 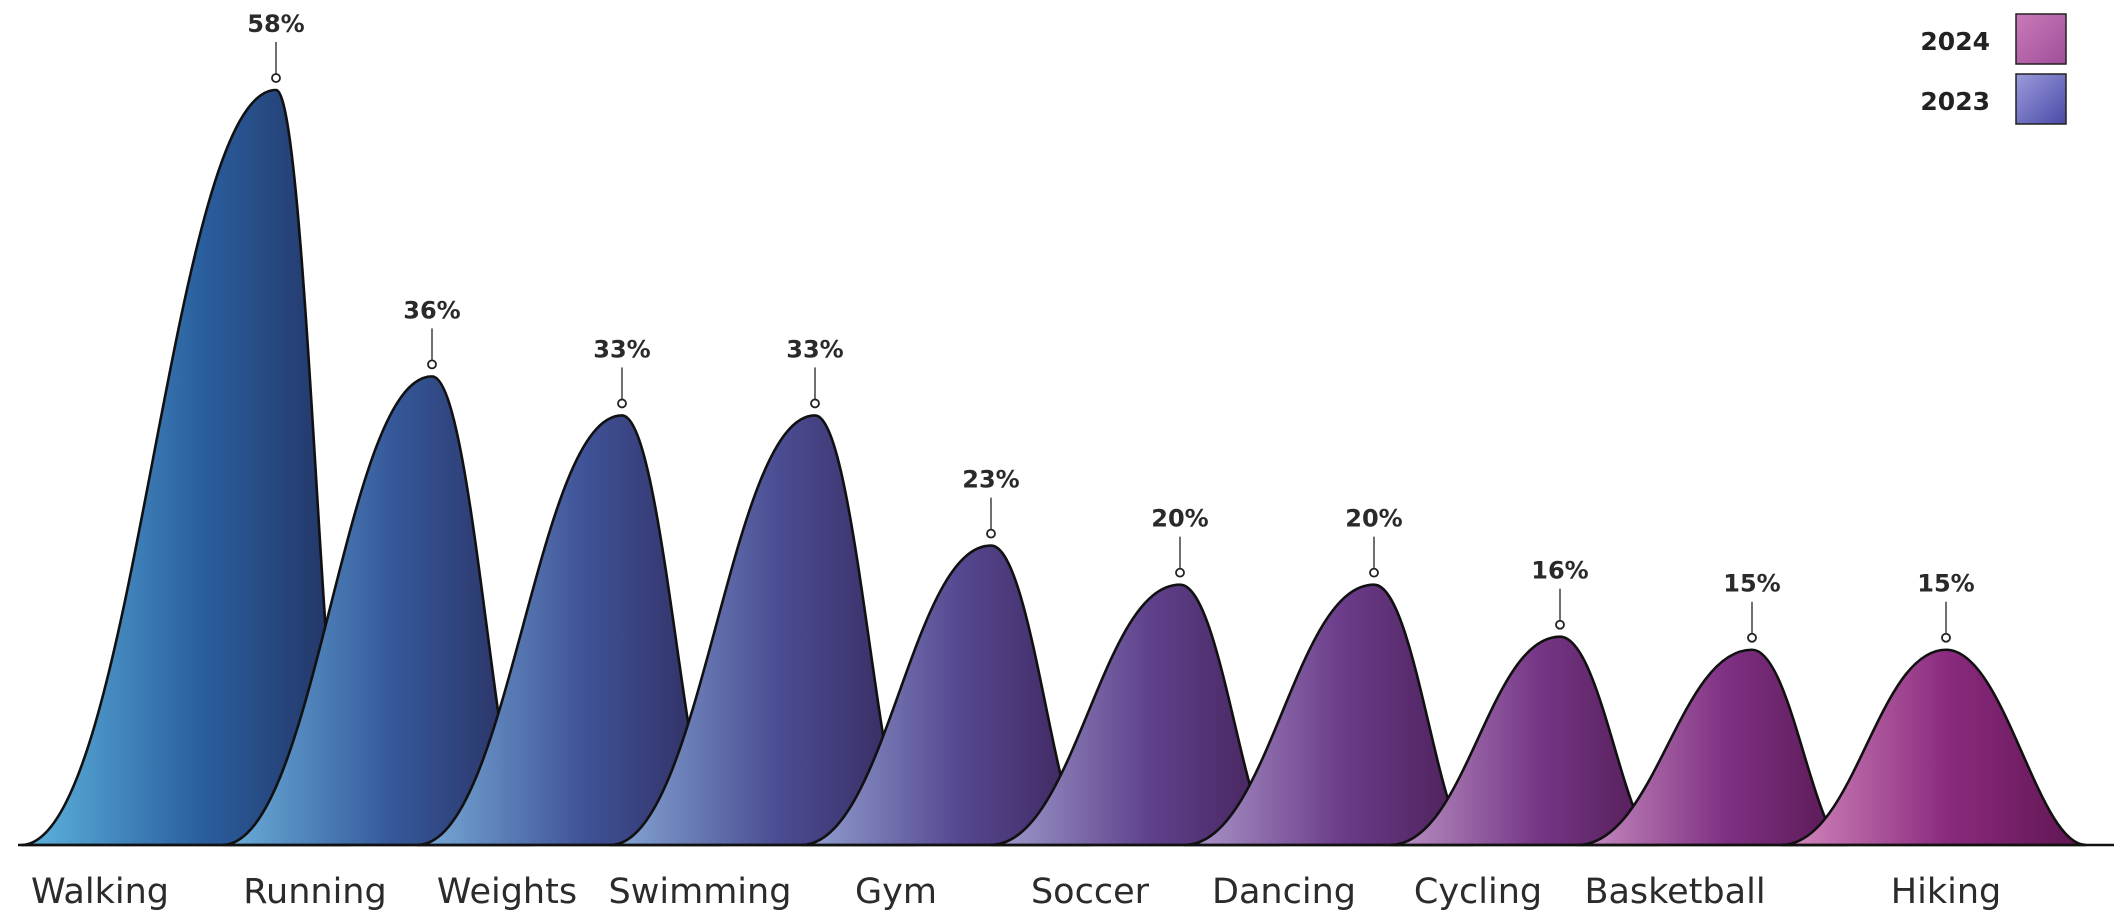 What do you see at coordinates (1933, 747) in the screenshot?
I see `peak-hiking` at bounding box center [1933, 747].